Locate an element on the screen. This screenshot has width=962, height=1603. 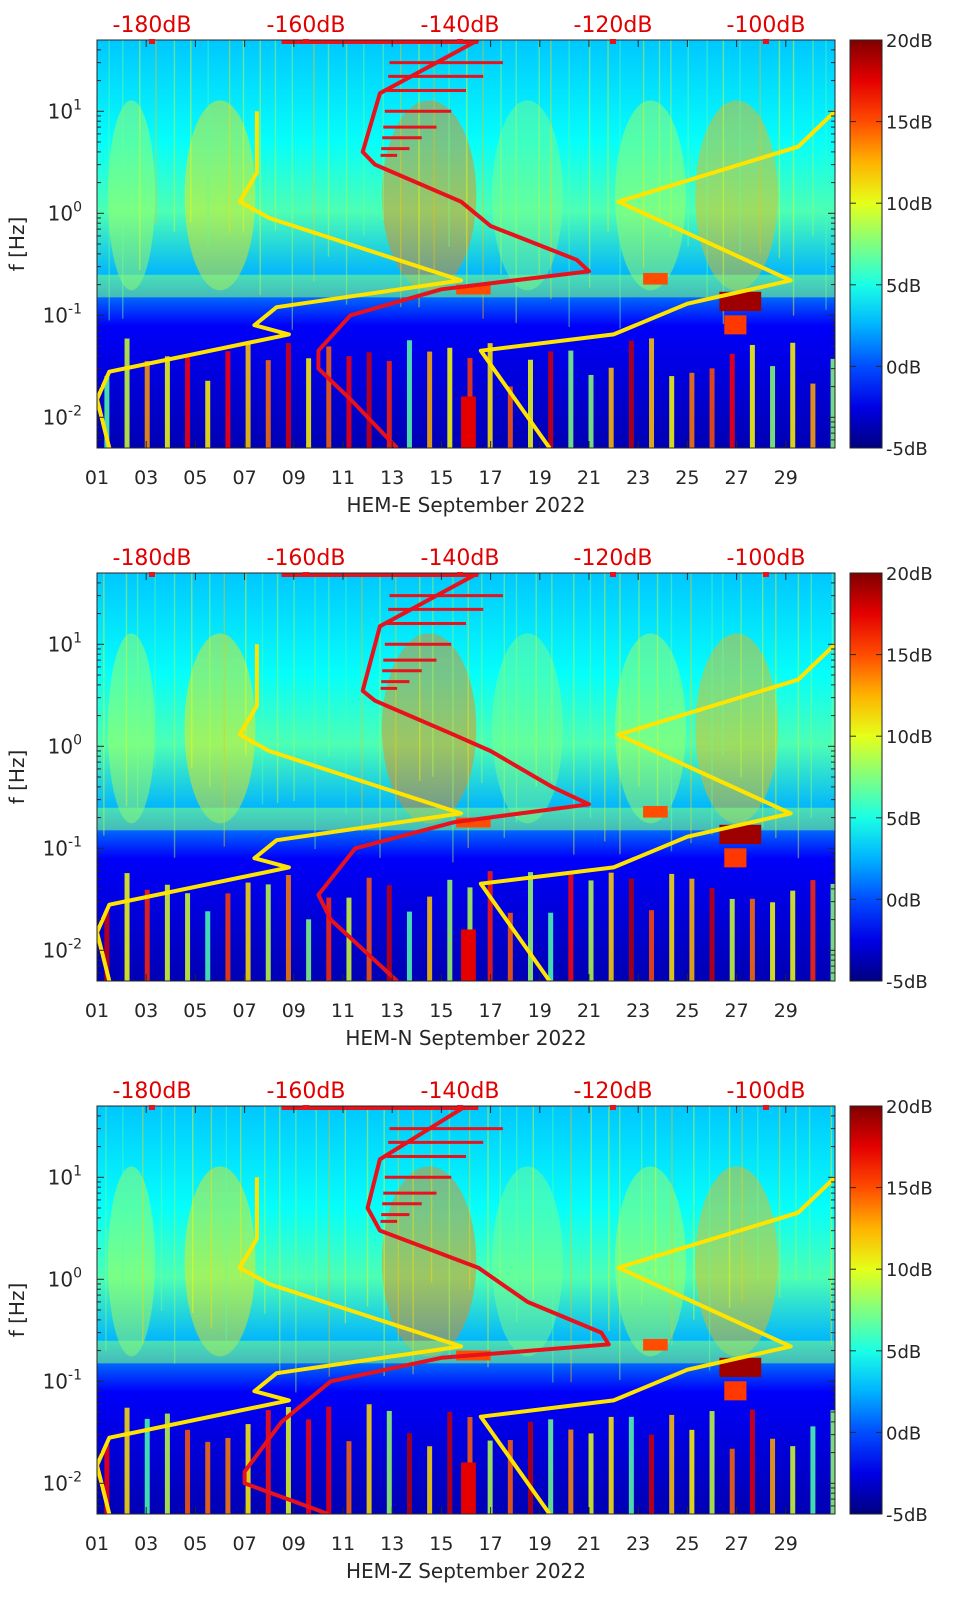
x-axis-label: HEM-N September 2022 is located at coordinates (465, 1038).